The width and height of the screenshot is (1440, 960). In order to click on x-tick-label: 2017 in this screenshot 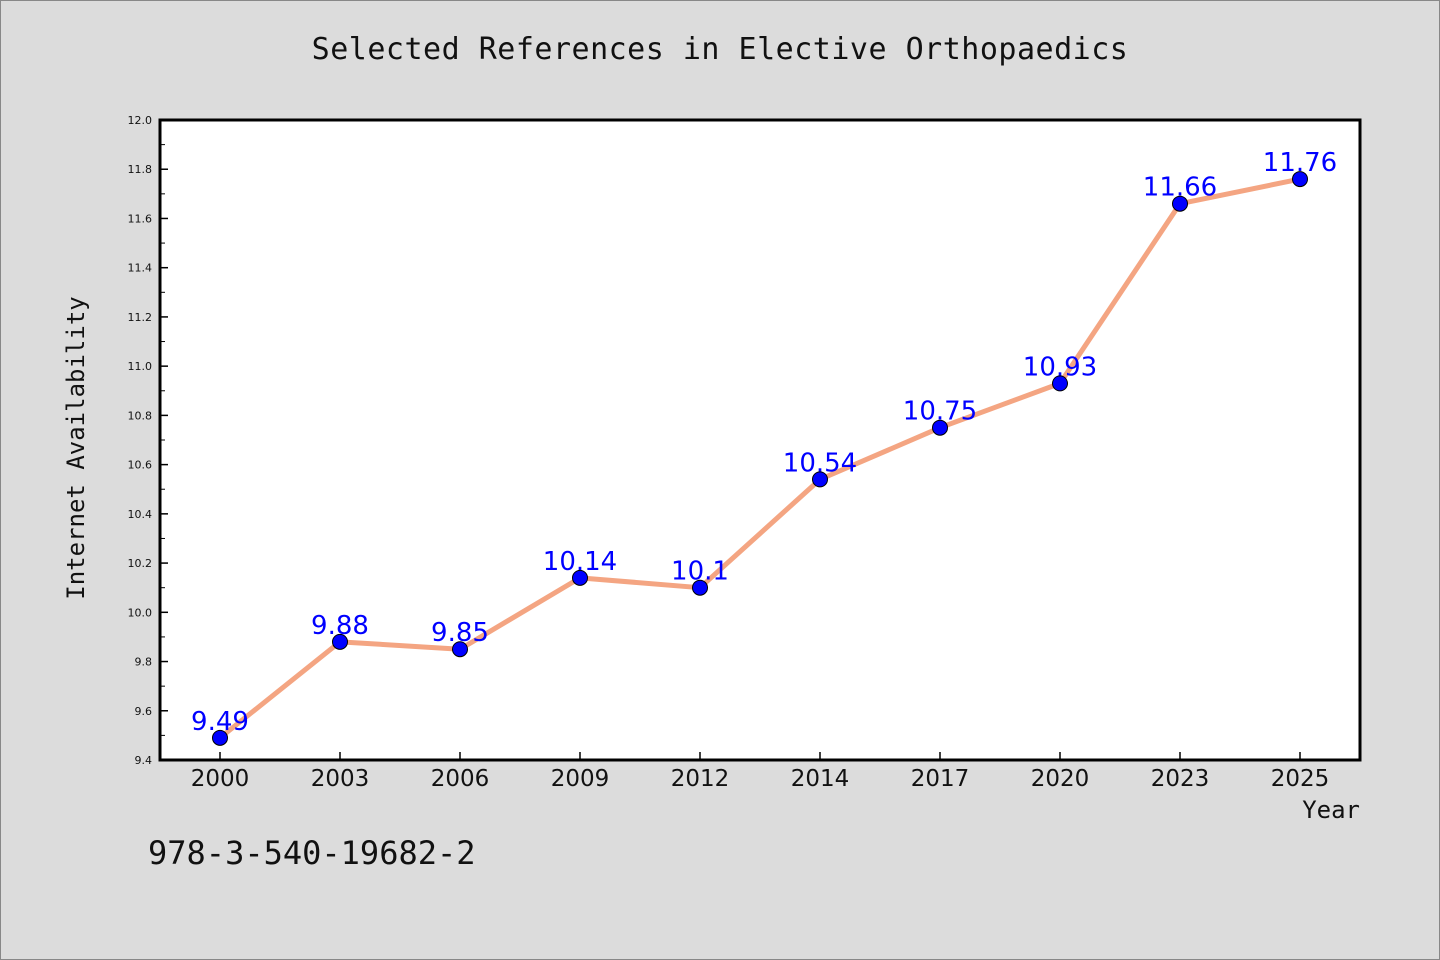, I will do `click(940, 779)`.